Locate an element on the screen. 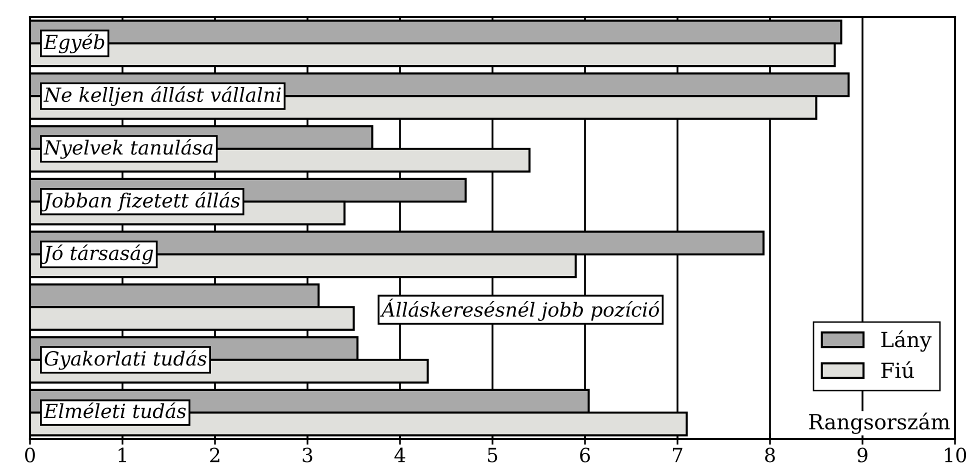  x-tick-label: 4 is located at coordinates (400, 455).